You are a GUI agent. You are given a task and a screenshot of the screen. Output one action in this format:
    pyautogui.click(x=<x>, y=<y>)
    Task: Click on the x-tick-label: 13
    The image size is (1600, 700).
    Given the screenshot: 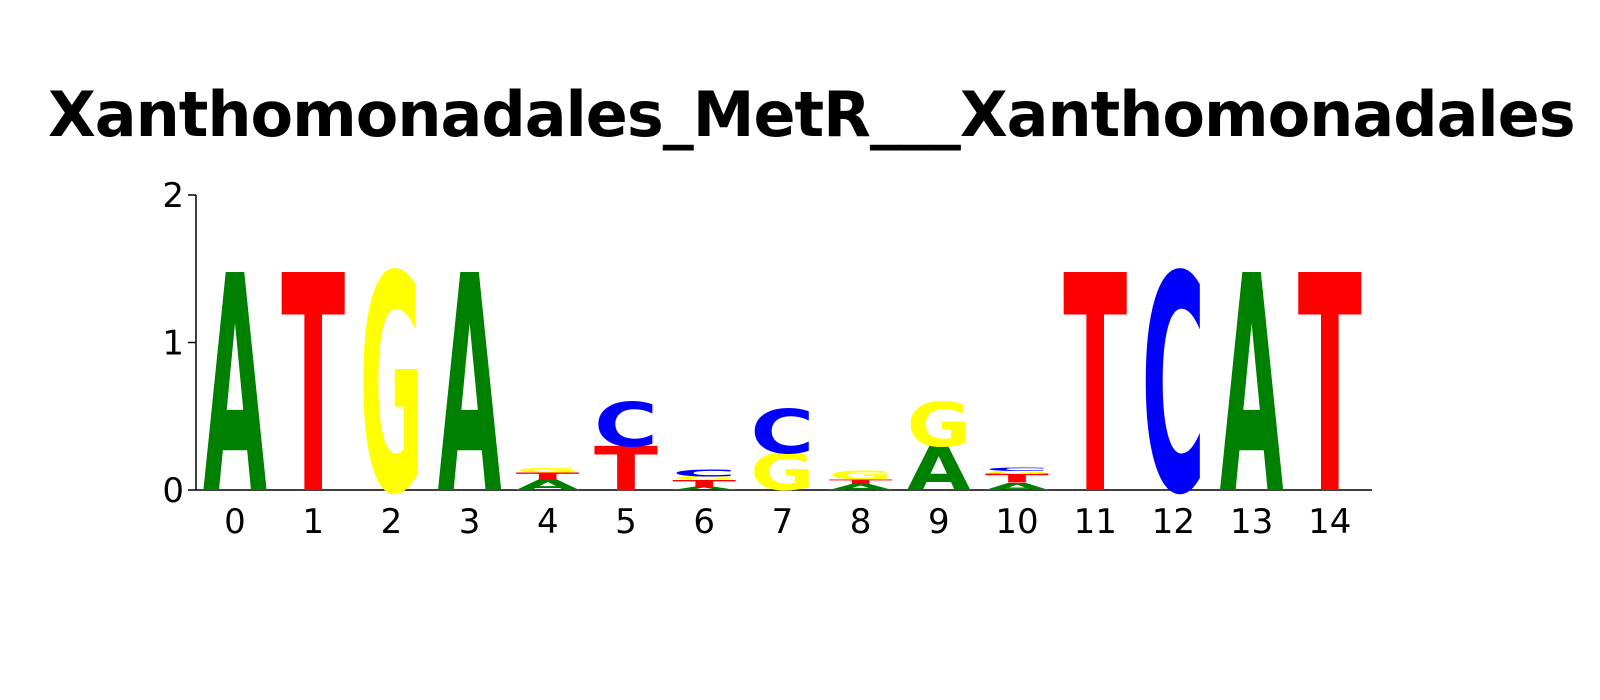 What is the action you would take?
    pyautogui.click(x=1251, y=522)
    